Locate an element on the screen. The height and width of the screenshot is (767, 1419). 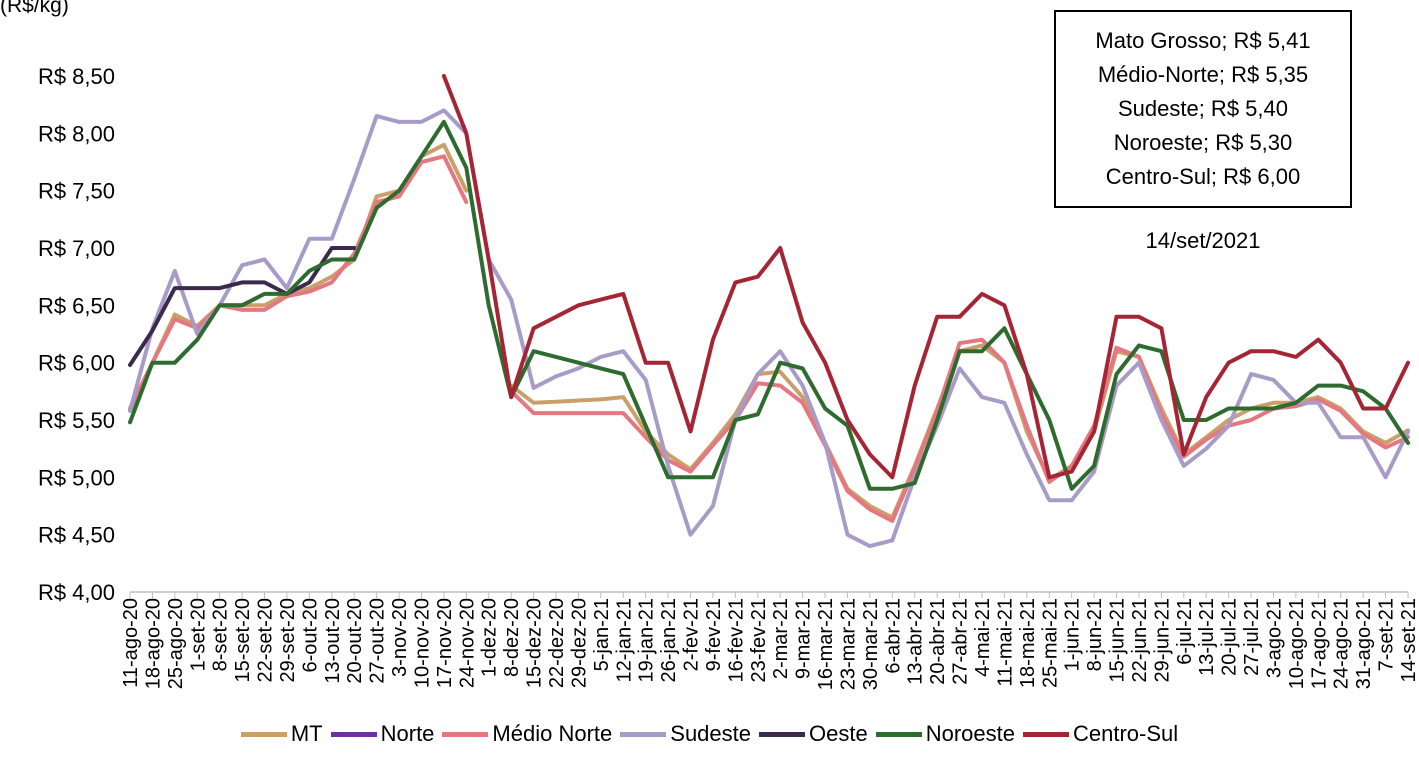
legend-label: Sudeste is located at coordinates (710, 733).